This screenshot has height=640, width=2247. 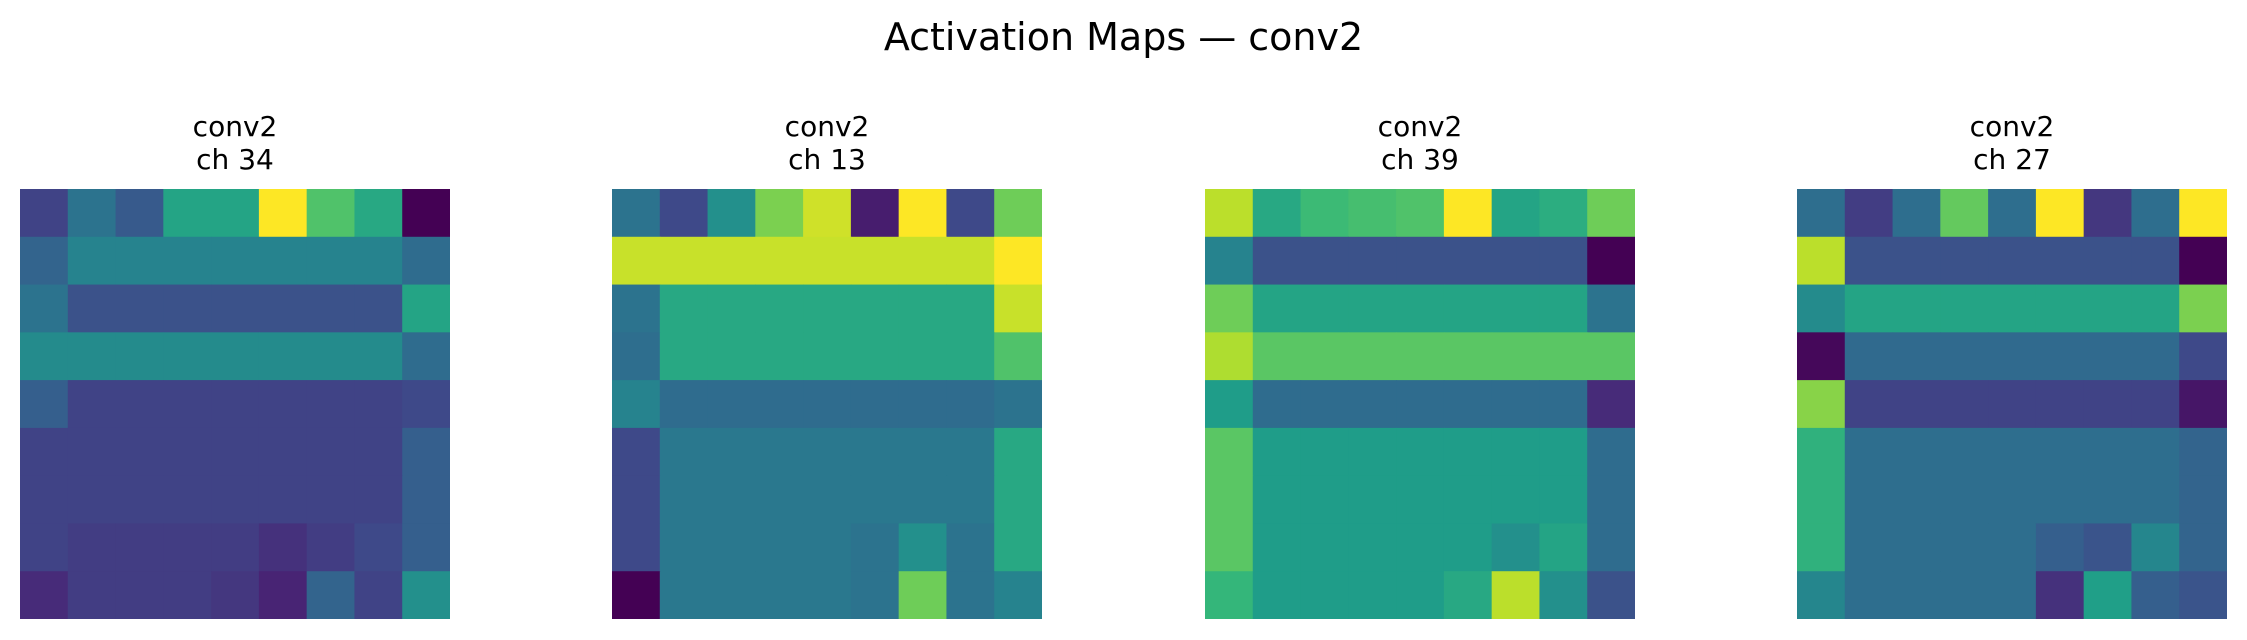 What do you see at coordinates (235, 404) in the screenshot?
I see `heatmap-grid` at bounding box center [235, 404].